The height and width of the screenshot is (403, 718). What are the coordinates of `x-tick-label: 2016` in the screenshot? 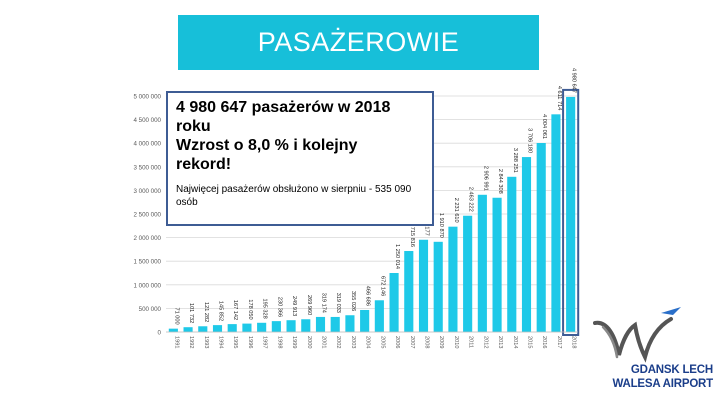 It's located at (544, 342).